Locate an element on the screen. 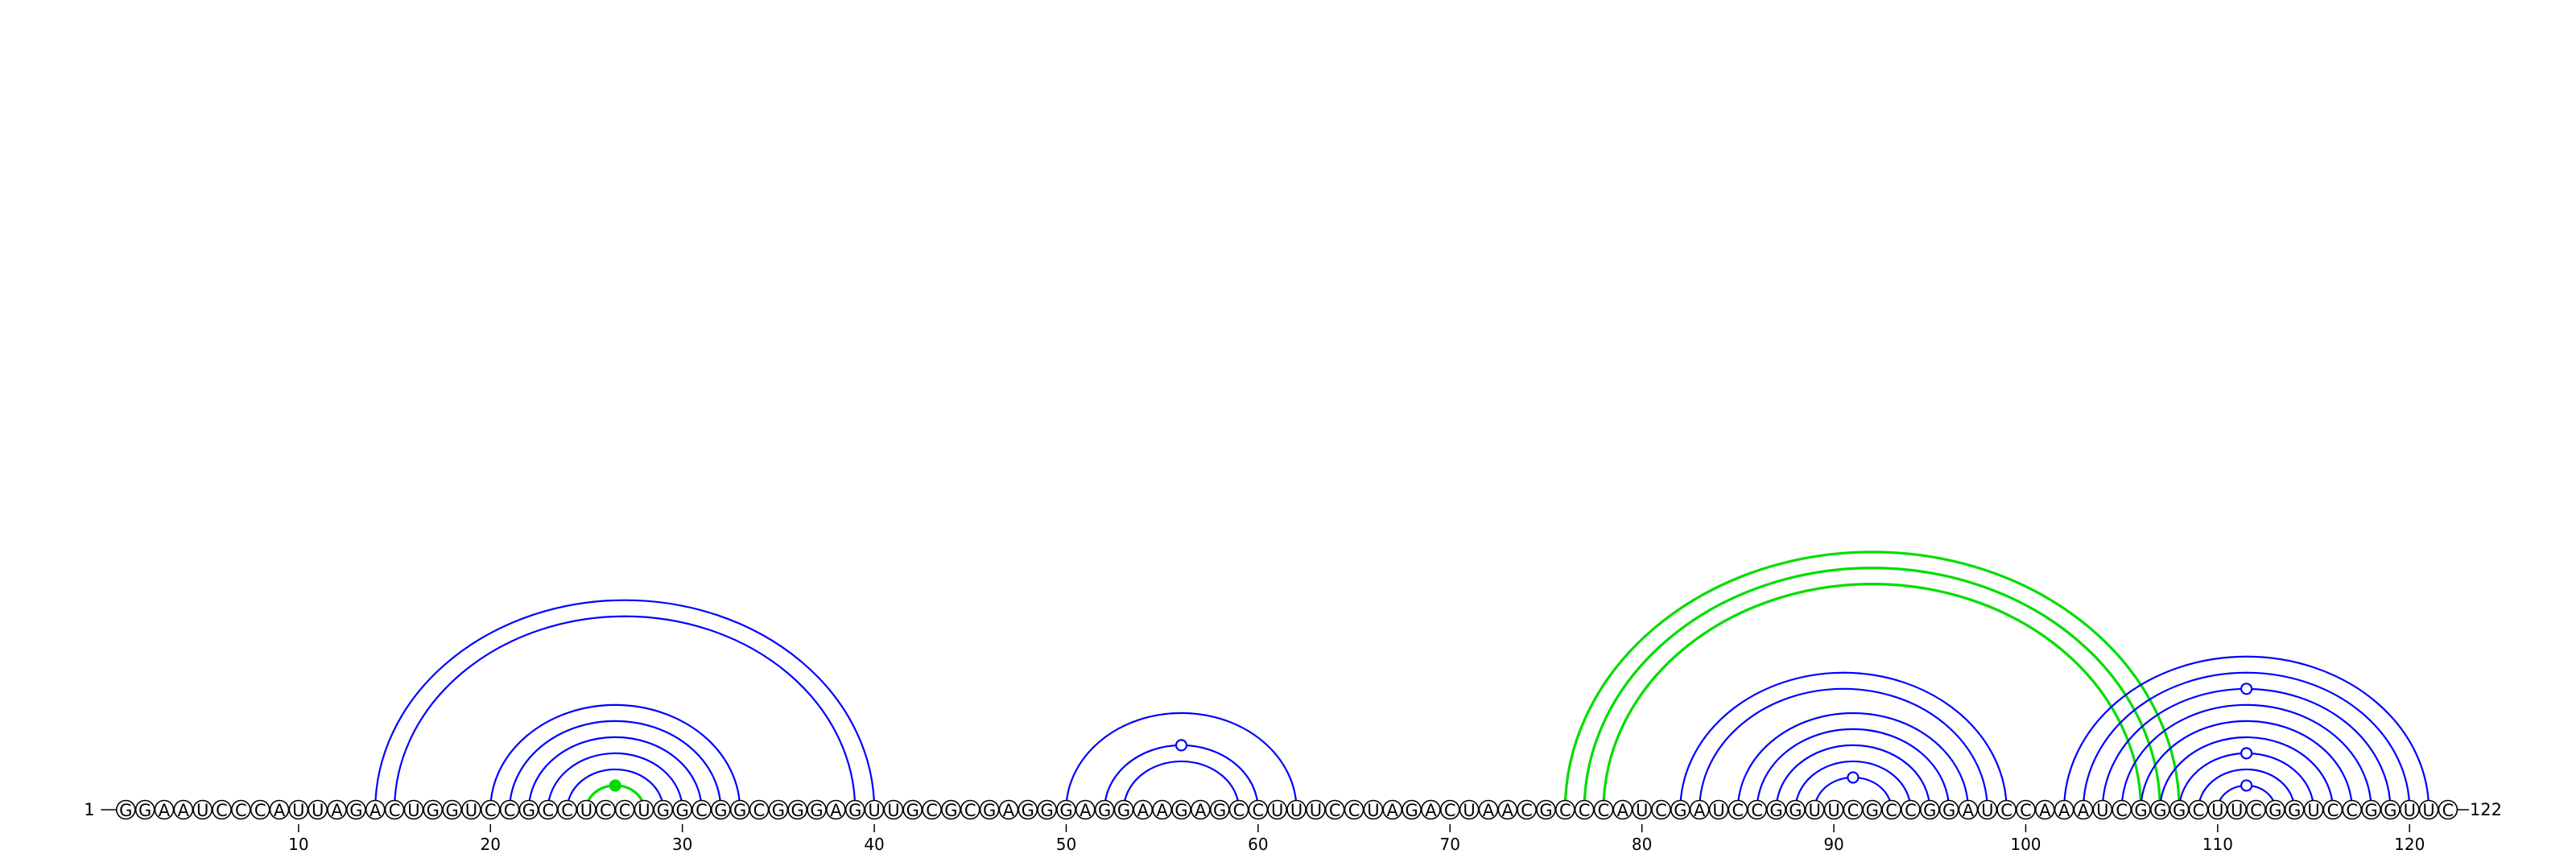 The height and width of the screenshot is (858, 2576). position-tick-label: 70 is located at coordinates (1450, 845).